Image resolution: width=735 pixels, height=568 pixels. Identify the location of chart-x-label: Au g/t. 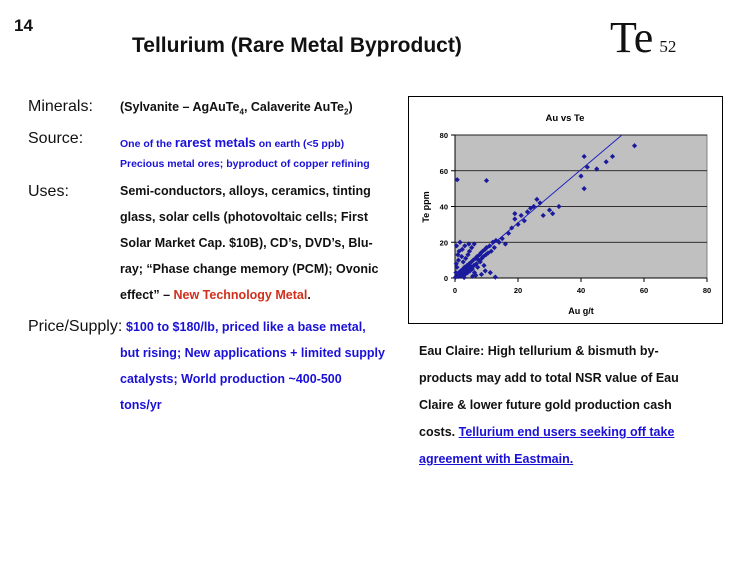
(581, 311).